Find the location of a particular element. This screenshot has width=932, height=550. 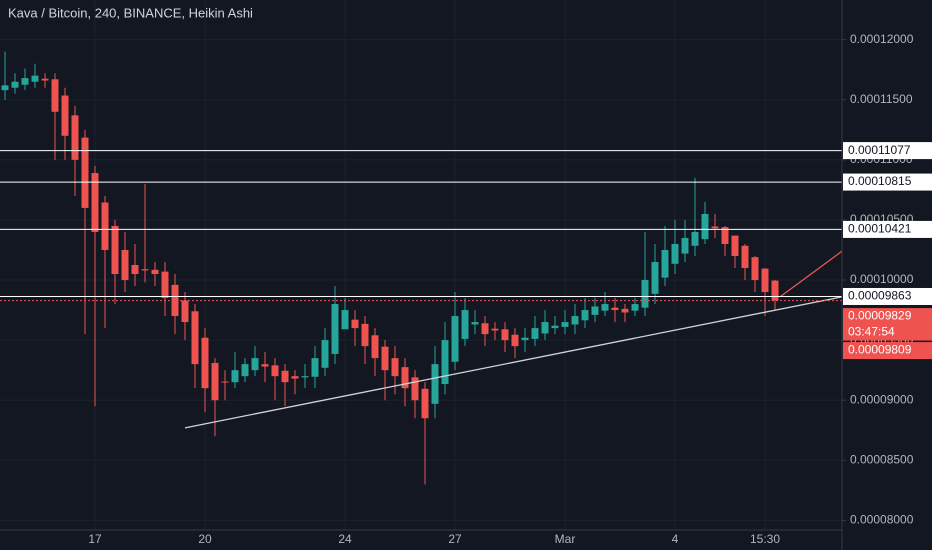

ray is located at coordinates (811, 274).